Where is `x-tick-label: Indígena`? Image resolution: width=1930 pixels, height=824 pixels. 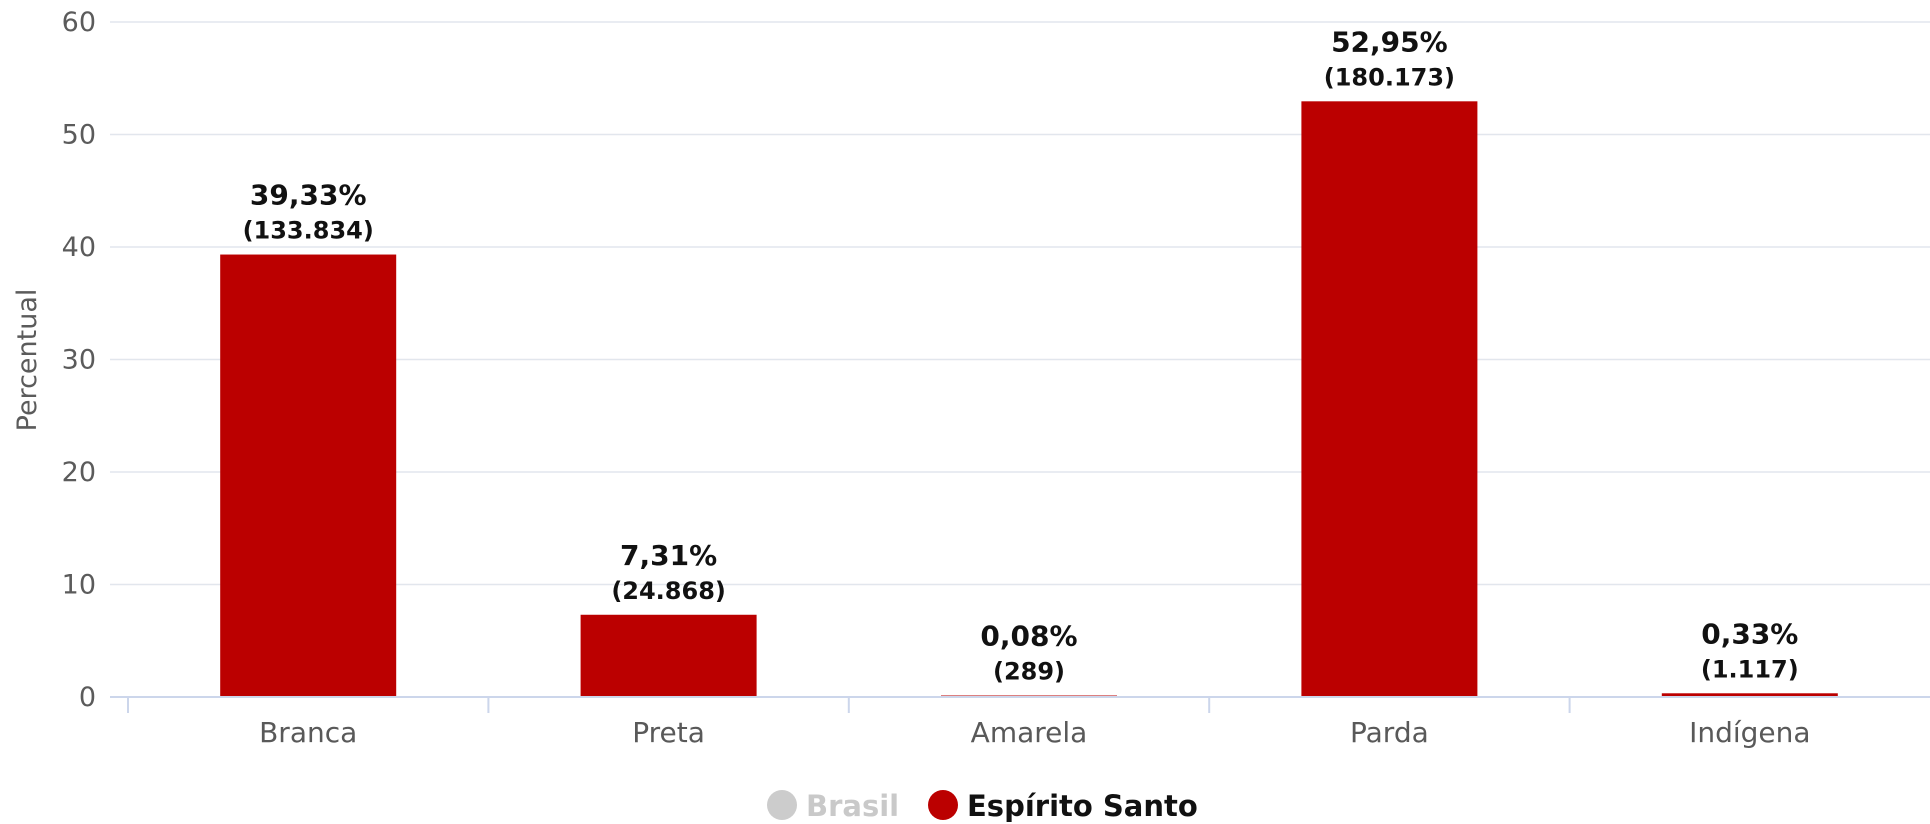
x-tick-label: Indígena is located at coordinates (1749, 732).